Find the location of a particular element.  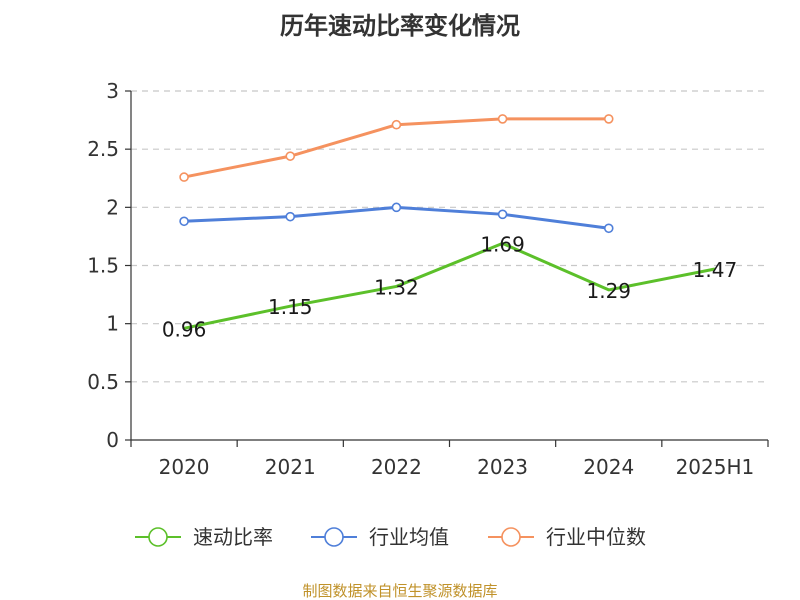

legend-label: 行业均值 is located at coordinates (409, 537).